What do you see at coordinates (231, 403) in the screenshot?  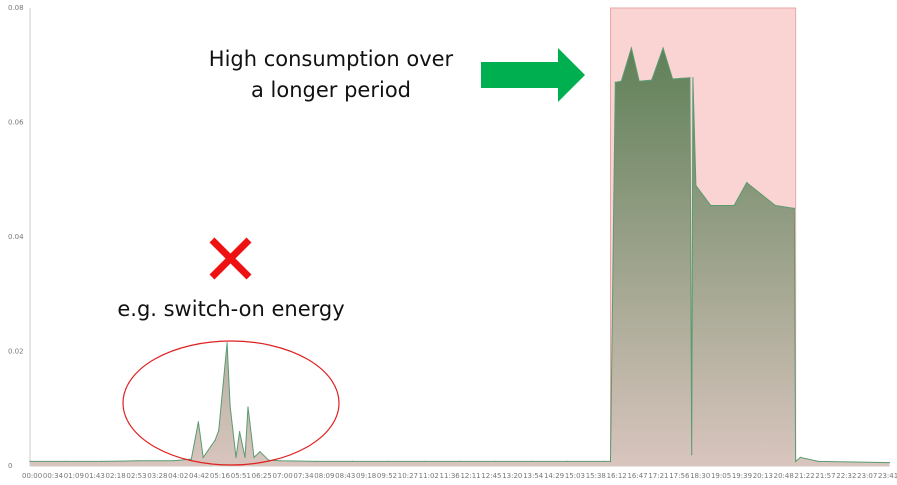 I see `switch-on-energy-ellipse` at bounding box center [231, 403].